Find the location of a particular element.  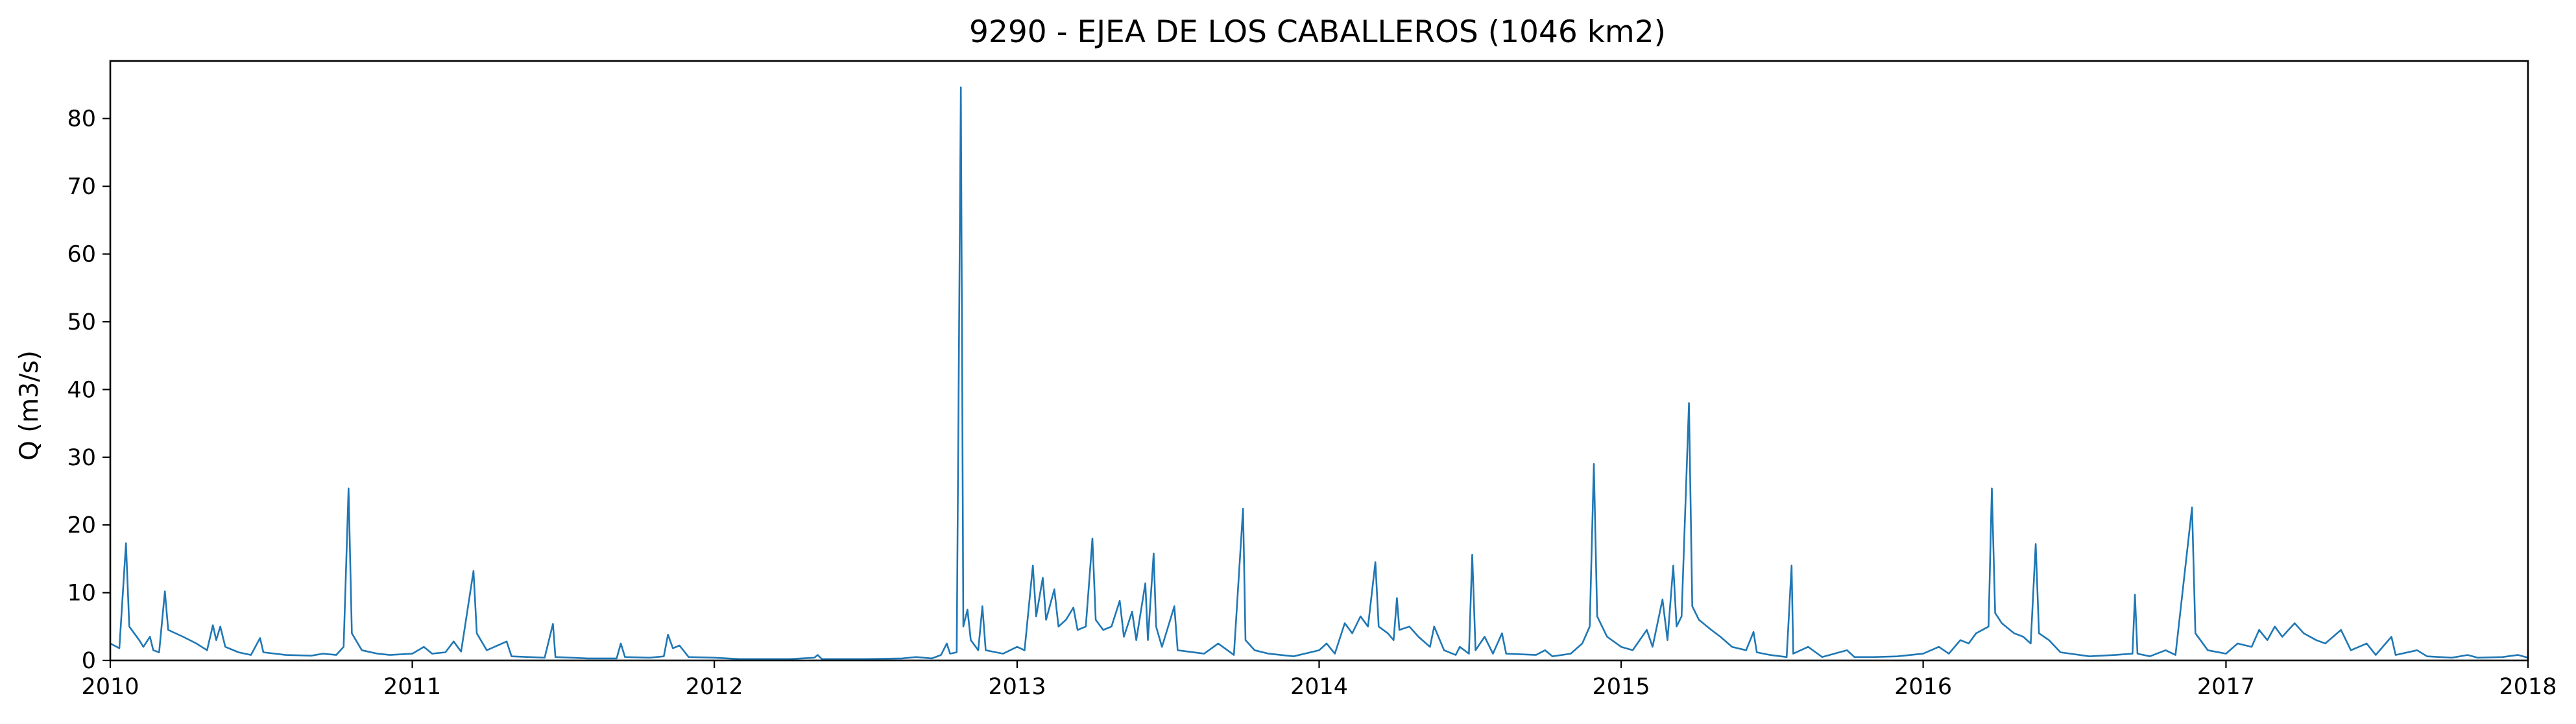

chart-title: 9290 - EJEA DE LOS CABALLEROS (1046 km2) is located at coordinates (1317, 32).